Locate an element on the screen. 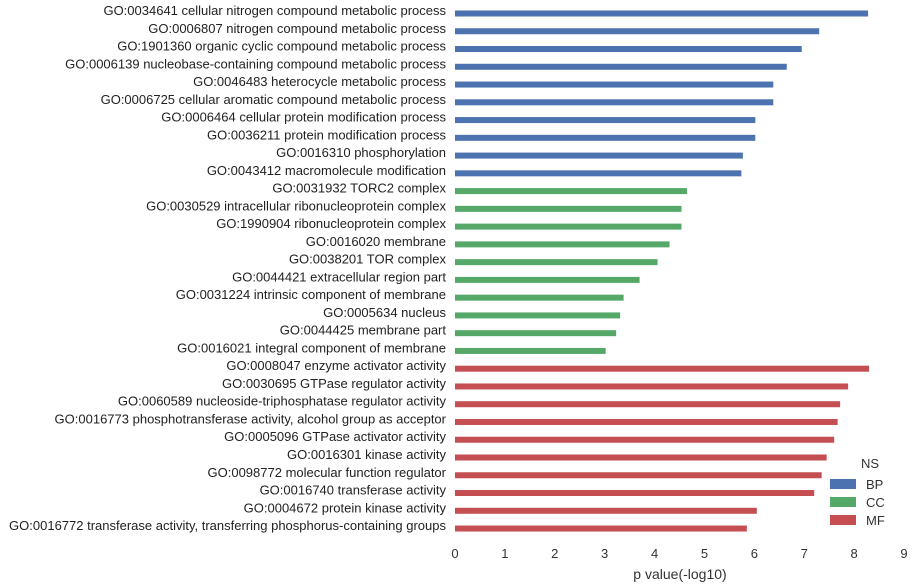 The width and height of the screenshot is (912, 587). legend-item-bp: BP is located at coordinates (868, 484).